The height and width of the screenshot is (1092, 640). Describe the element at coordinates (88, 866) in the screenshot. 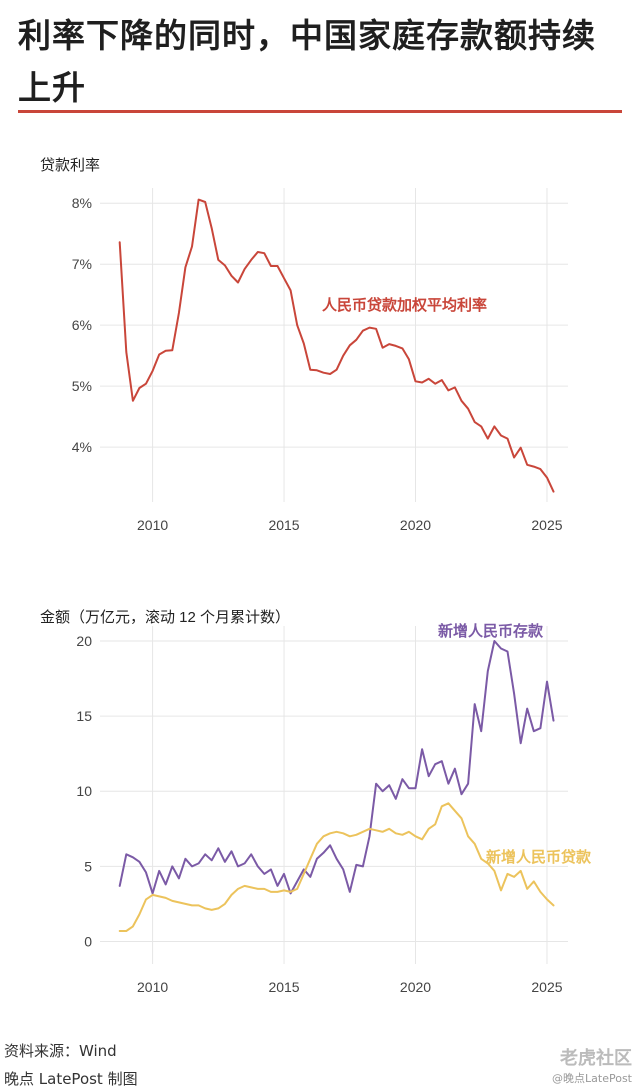

I see `y-tick-label: 5` at that location.